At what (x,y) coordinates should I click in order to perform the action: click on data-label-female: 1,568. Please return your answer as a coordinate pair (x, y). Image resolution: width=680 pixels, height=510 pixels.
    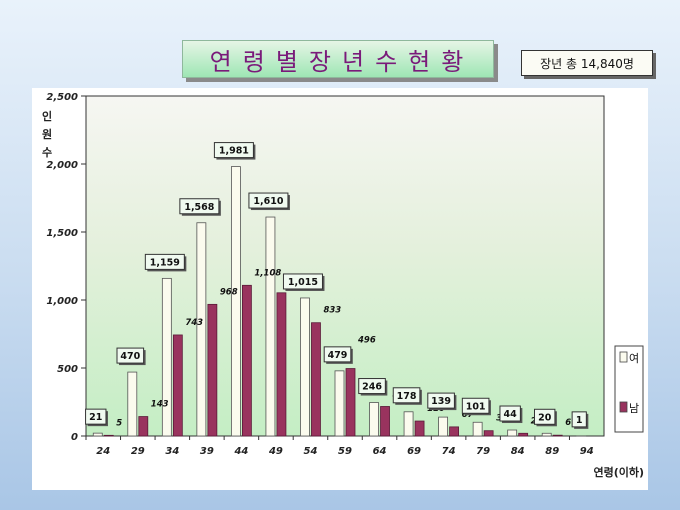
    Looking at the image, I should click on (199, 207).